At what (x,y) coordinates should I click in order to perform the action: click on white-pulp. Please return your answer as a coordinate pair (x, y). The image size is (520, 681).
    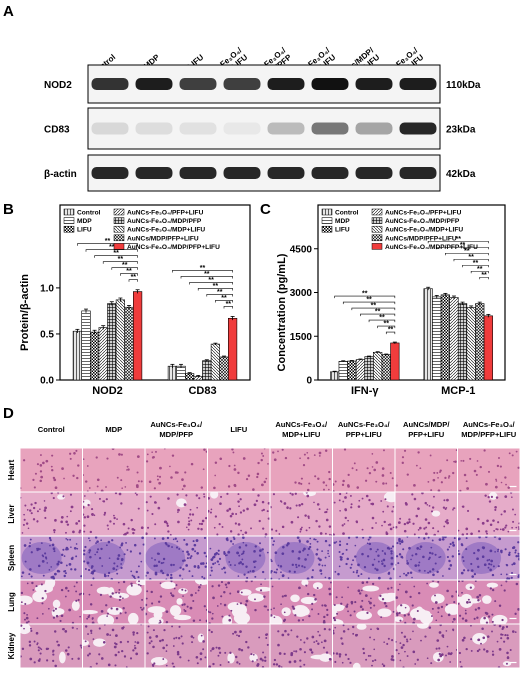
    Looking at the image, I should click on (245, 558).